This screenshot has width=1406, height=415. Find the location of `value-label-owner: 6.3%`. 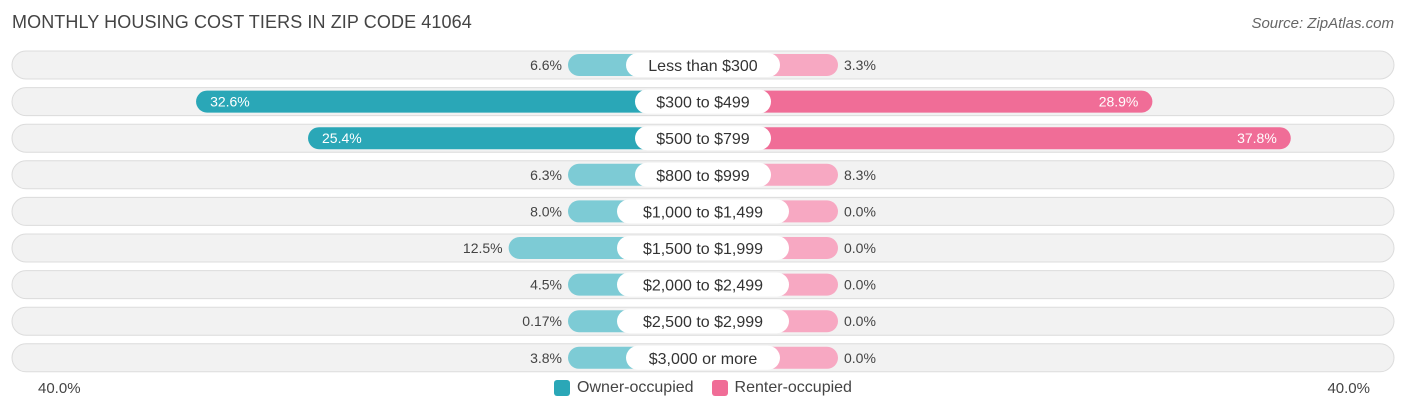

value-label-owner: 6.3% is located at coordinates (546, 175).